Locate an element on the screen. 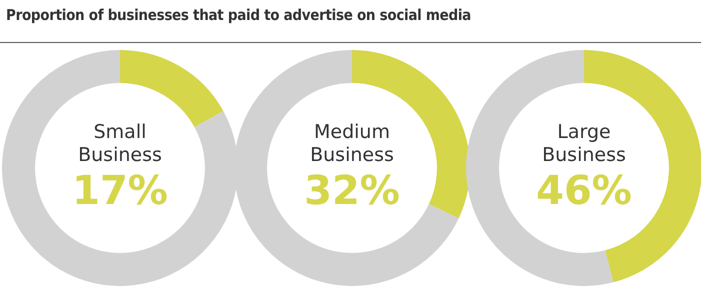 The image size is (701, 302). text: 32% is located at coordinates (352, 191).